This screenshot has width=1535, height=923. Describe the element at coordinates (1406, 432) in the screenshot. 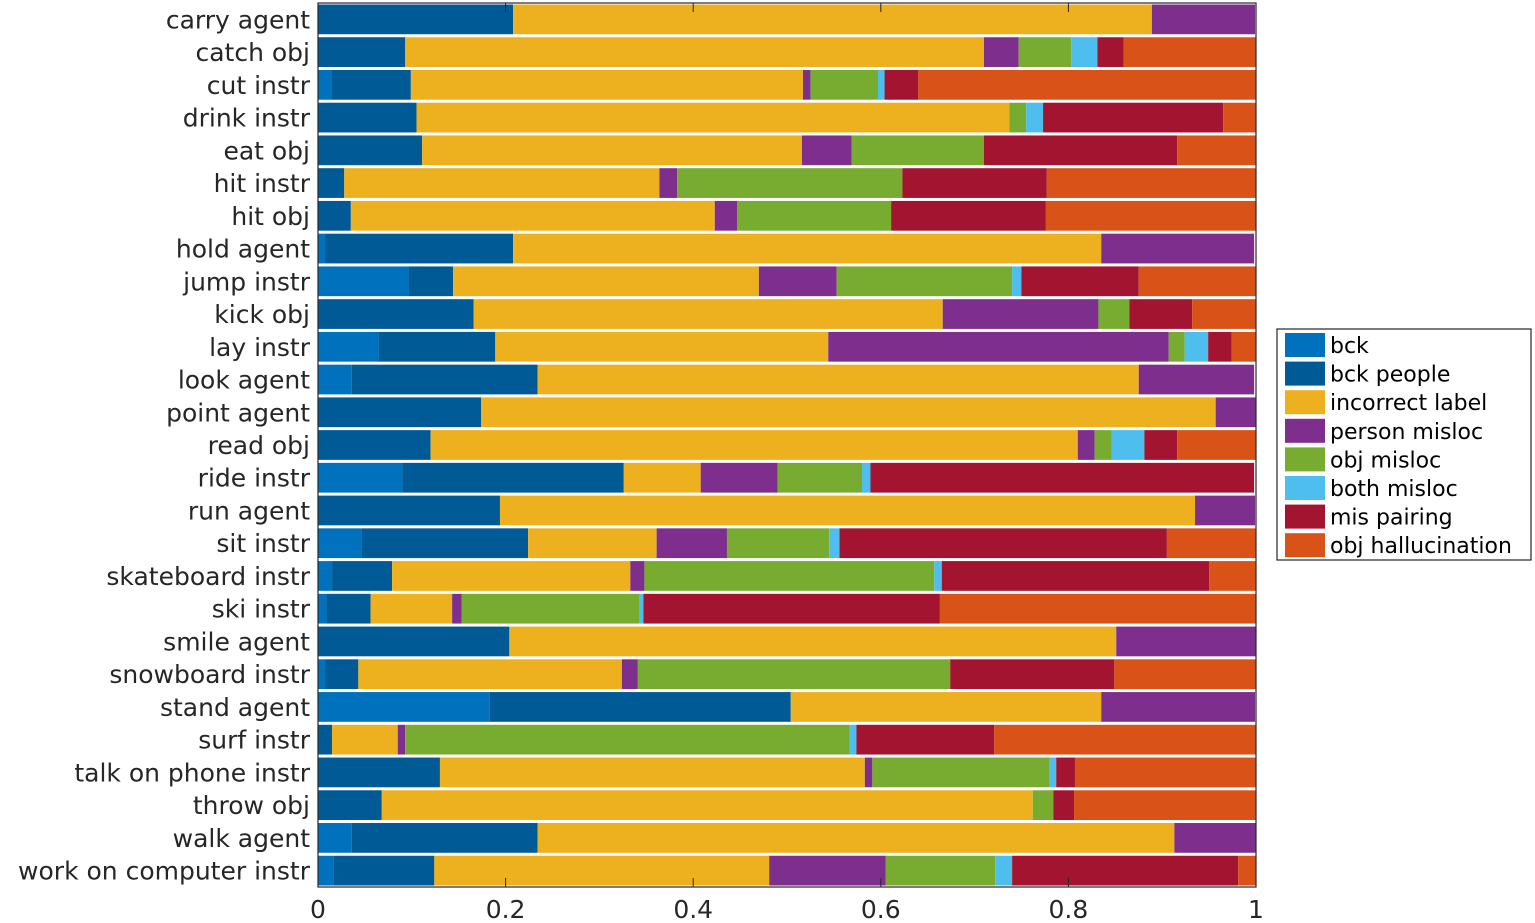

I see `legend-label-person-misloc: person misloc` at that location.